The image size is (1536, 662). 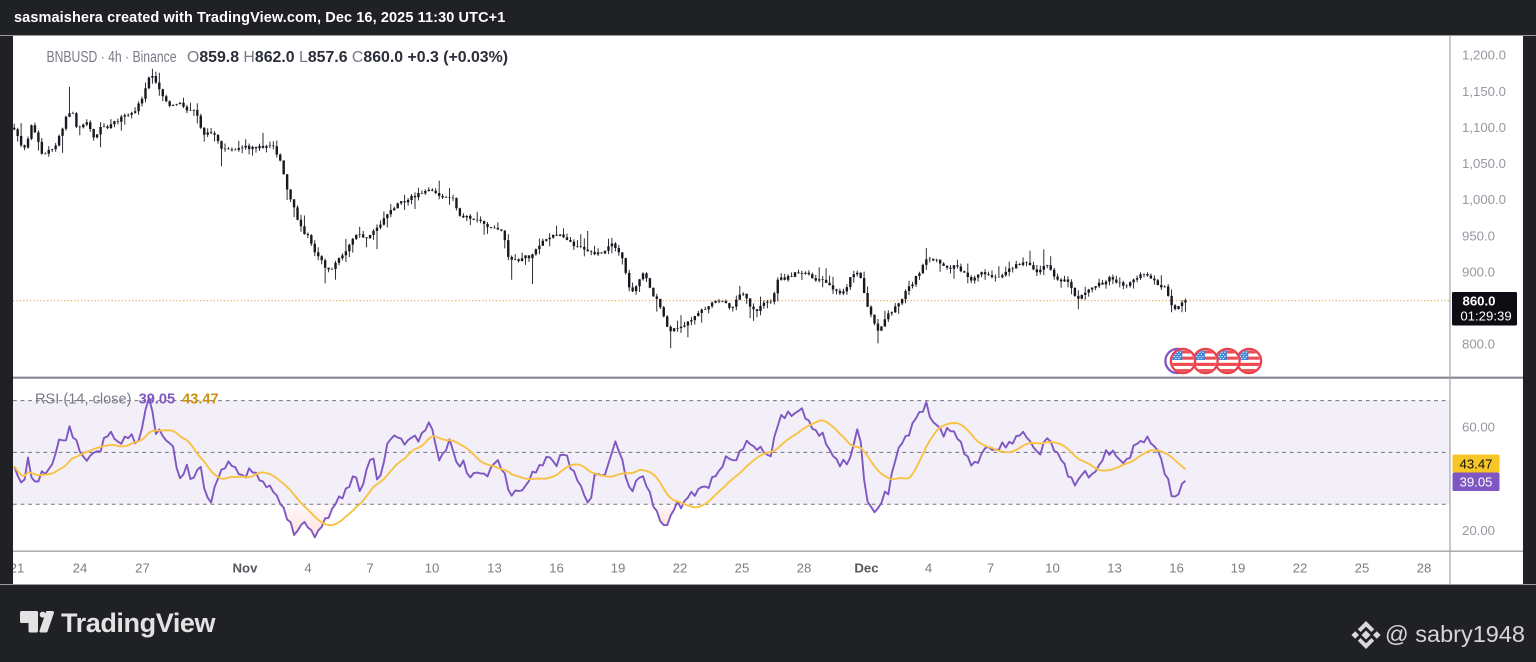 I want to click on svg-text: 1,200.0, so click(x=1484, y=55).